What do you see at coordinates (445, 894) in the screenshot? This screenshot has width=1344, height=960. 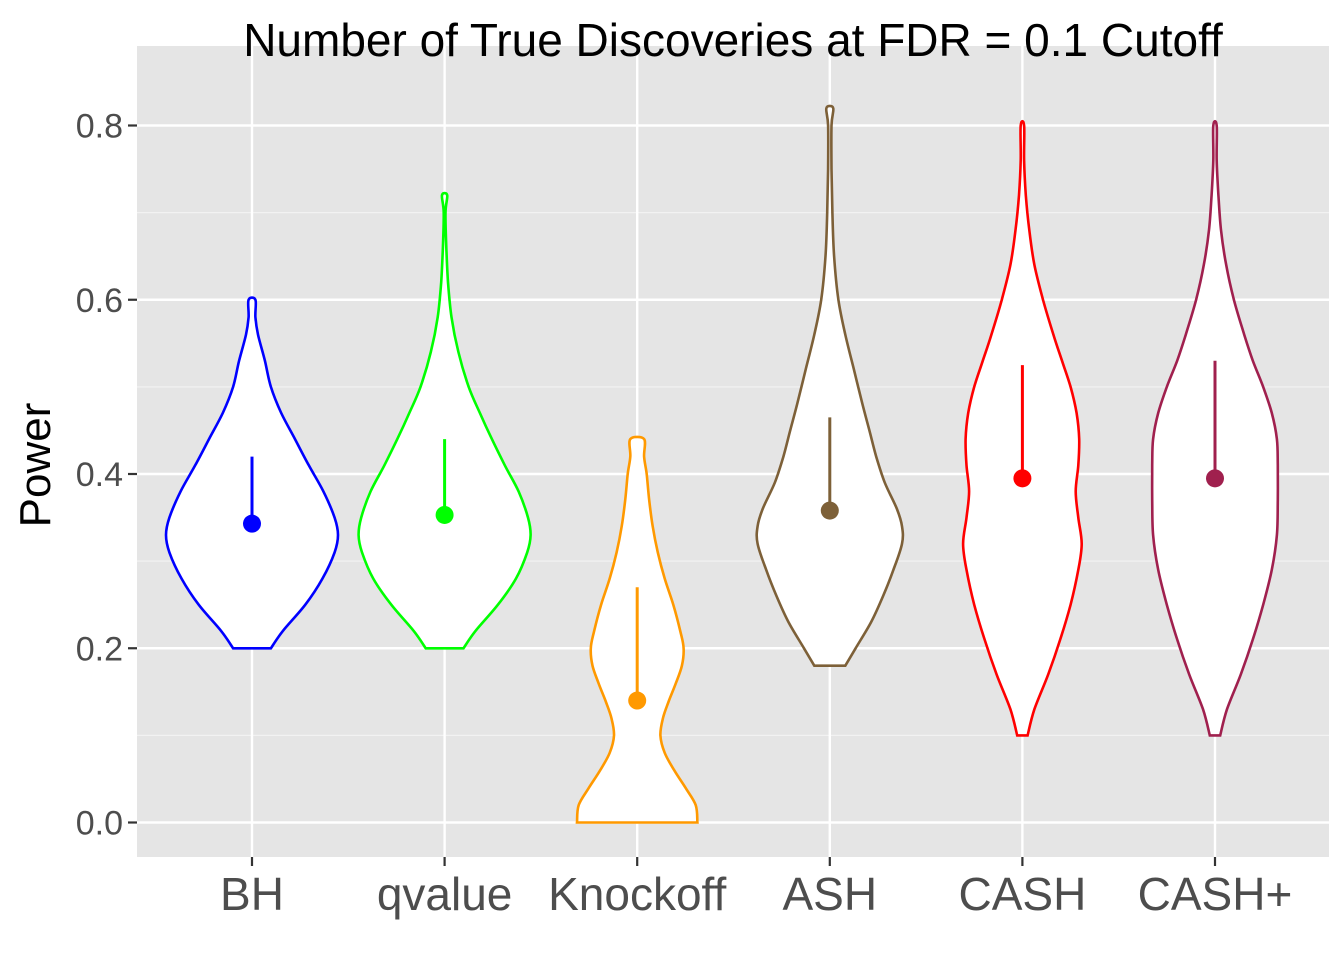 I see `x-tick-label: qvalue` at bounding box center [445, 894].